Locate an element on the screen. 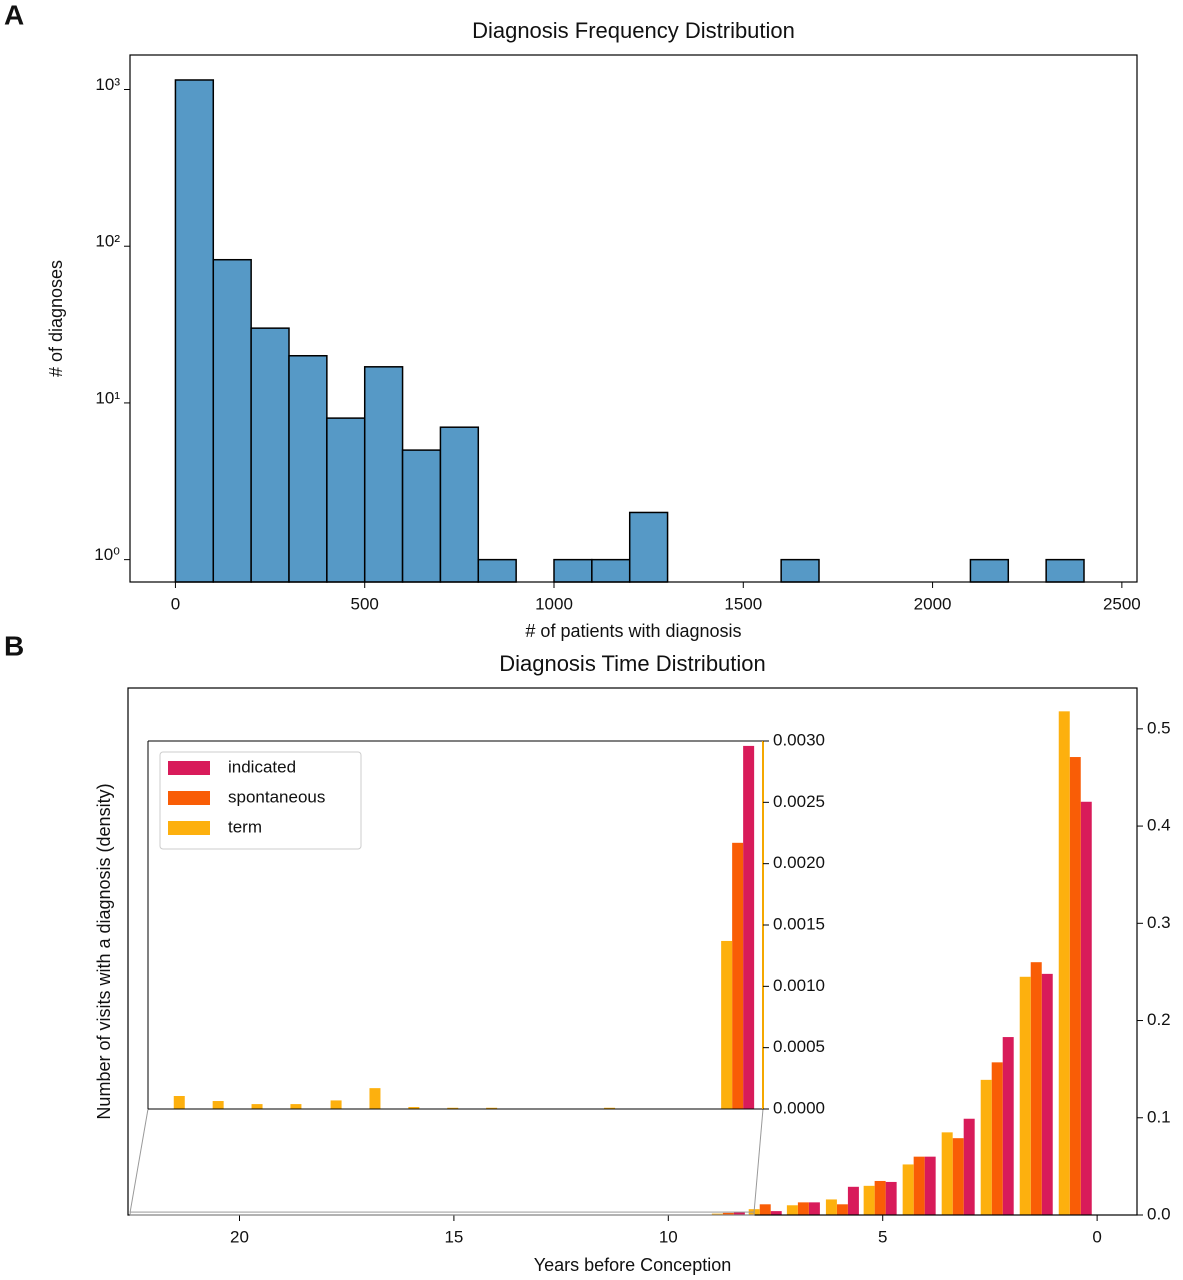  y-tick-label: 0.1 is located at coordinates (1159, 1116).